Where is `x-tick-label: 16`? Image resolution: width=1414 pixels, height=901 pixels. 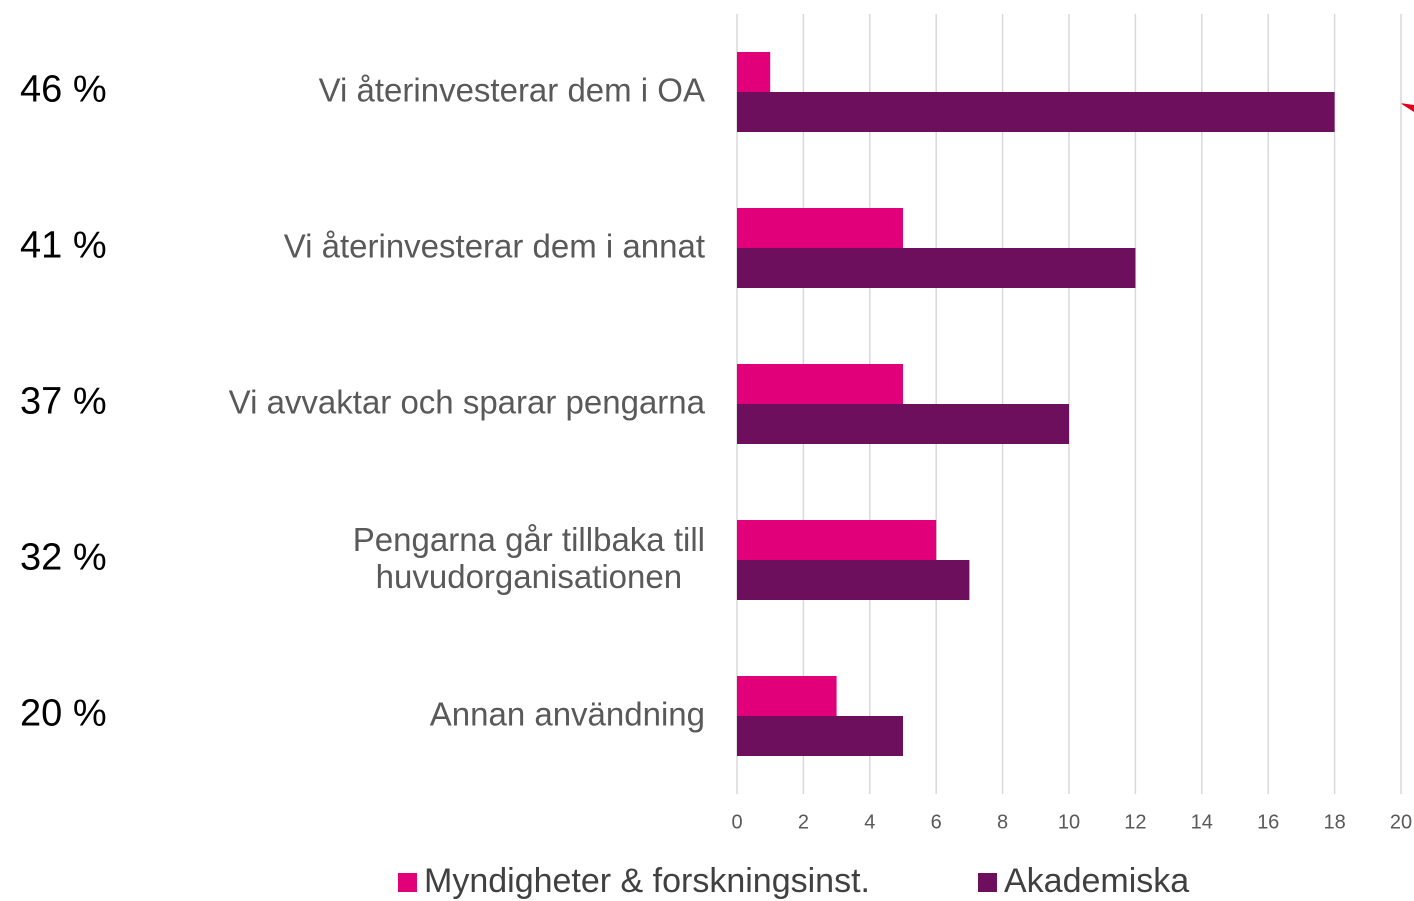
x-tick-label: 16 is located at coordinates (1268, 822).